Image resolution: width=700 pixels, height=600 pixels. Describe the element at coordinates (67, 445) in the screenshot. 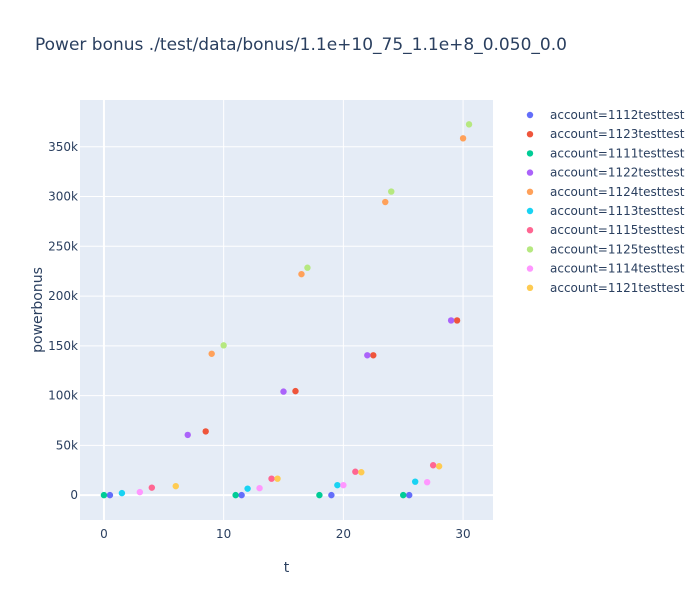

I see `y-tick-label: 50k` at that location.